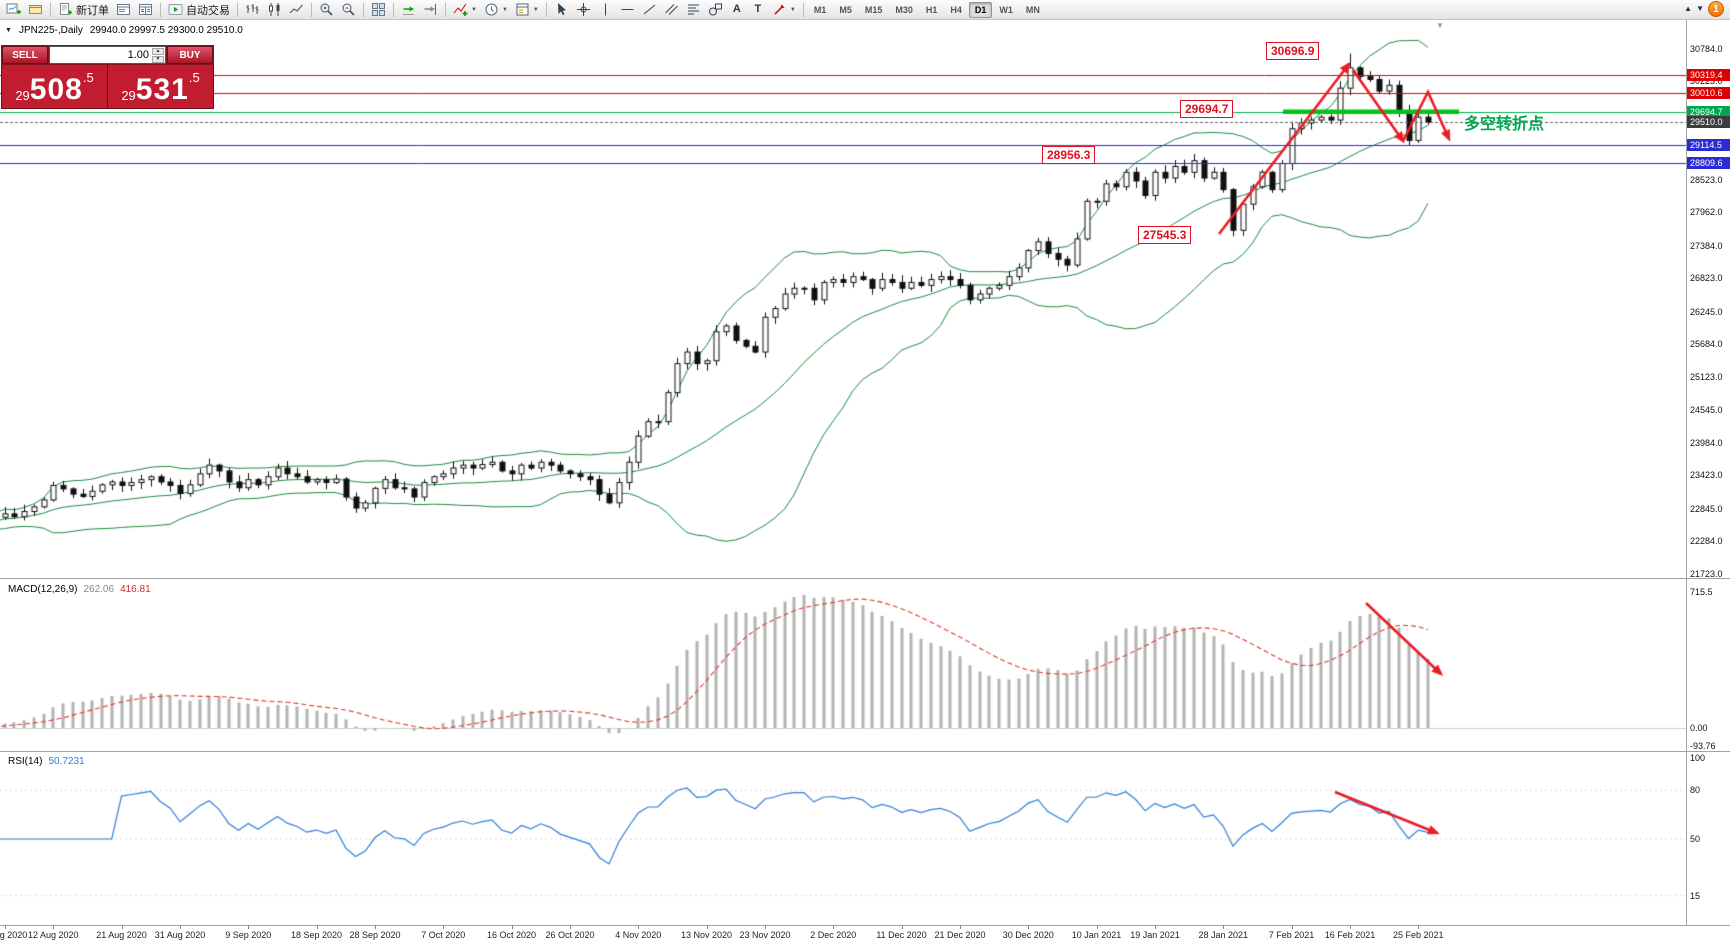 Image resolution: width=1730 pixels, height=944 pixels. I want to click on tf-button-h4: H4, so click(956, 9).